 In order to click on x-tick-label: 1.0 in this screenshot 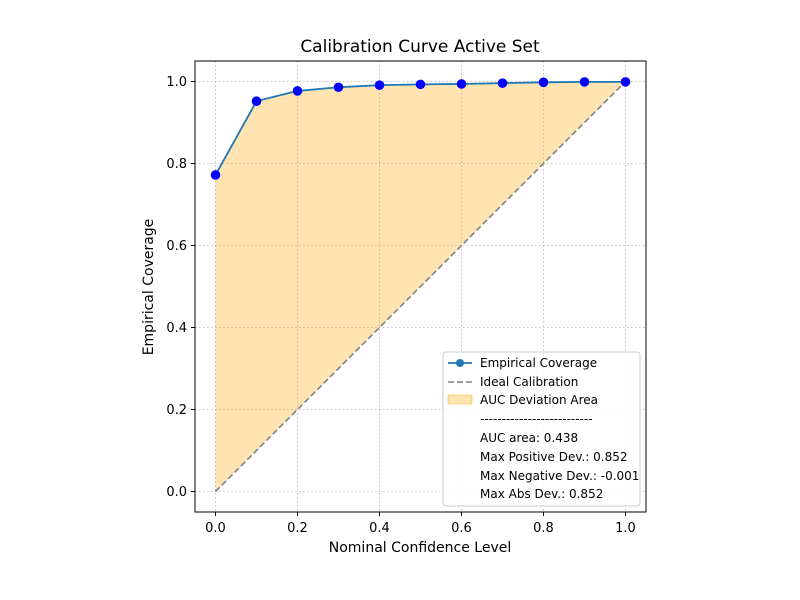, I will do `click(625, 528)`.